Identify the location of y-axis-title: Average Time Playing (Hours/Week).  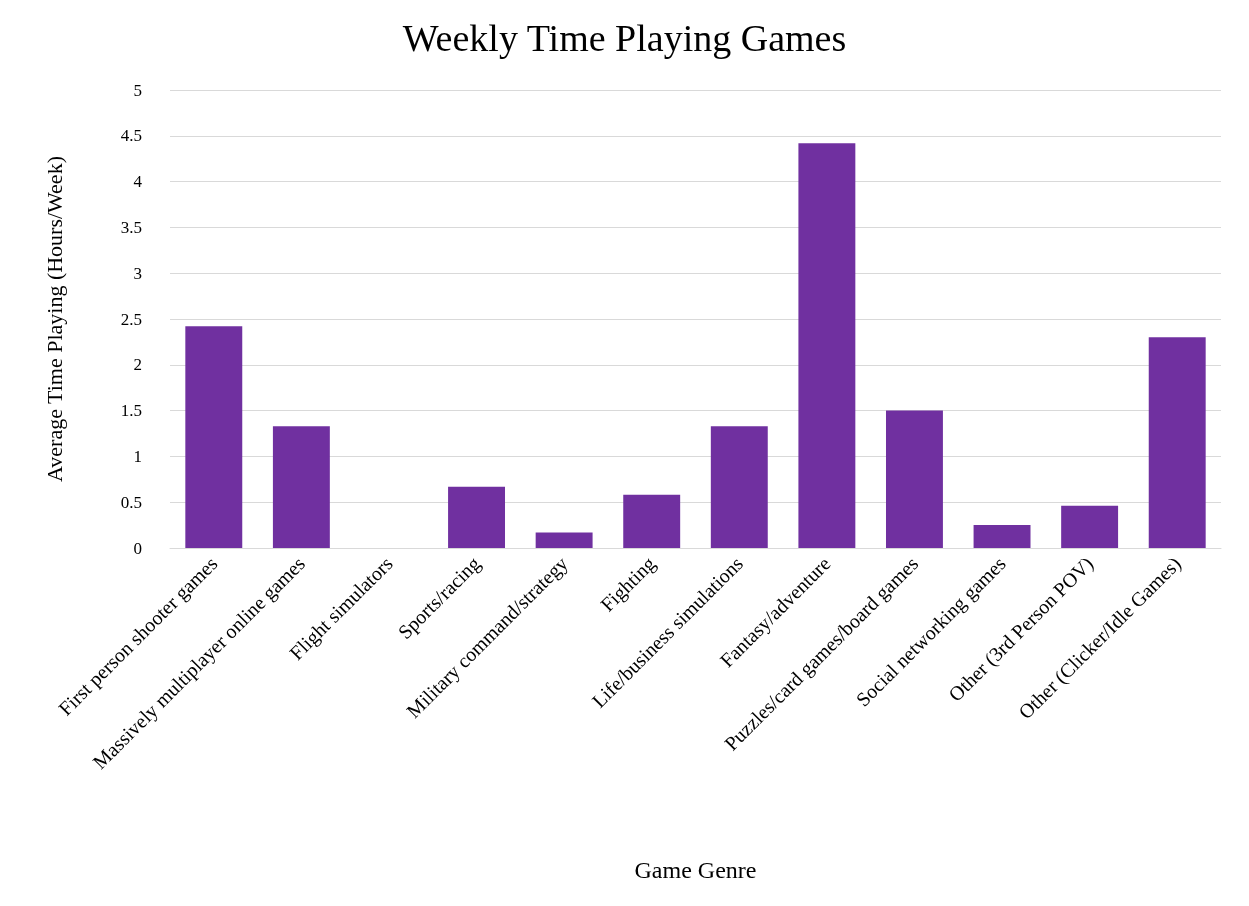
(54, 319).